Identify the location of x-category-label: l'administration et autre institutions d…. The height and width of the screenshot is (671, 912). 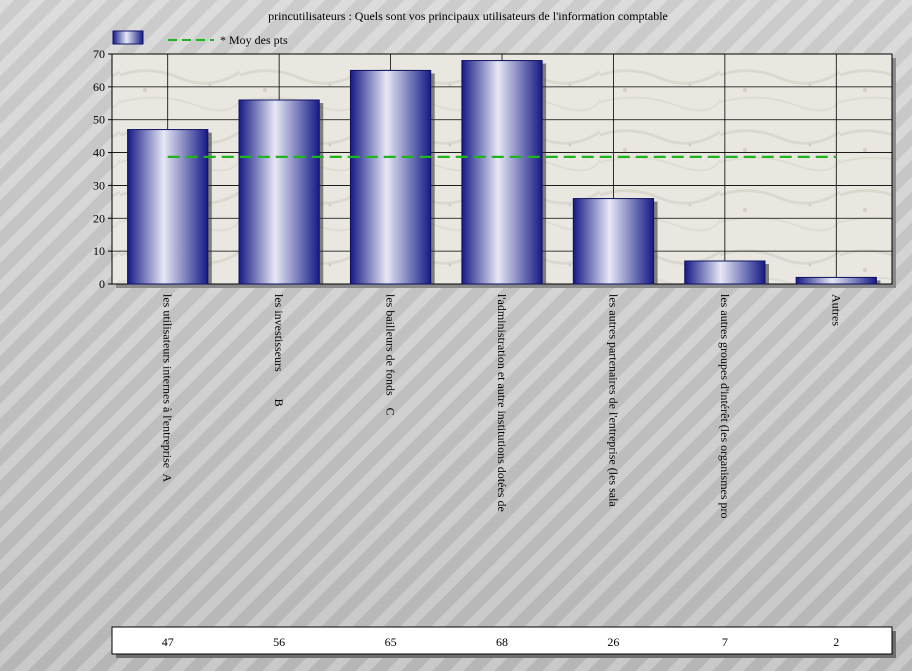
(502, 403).